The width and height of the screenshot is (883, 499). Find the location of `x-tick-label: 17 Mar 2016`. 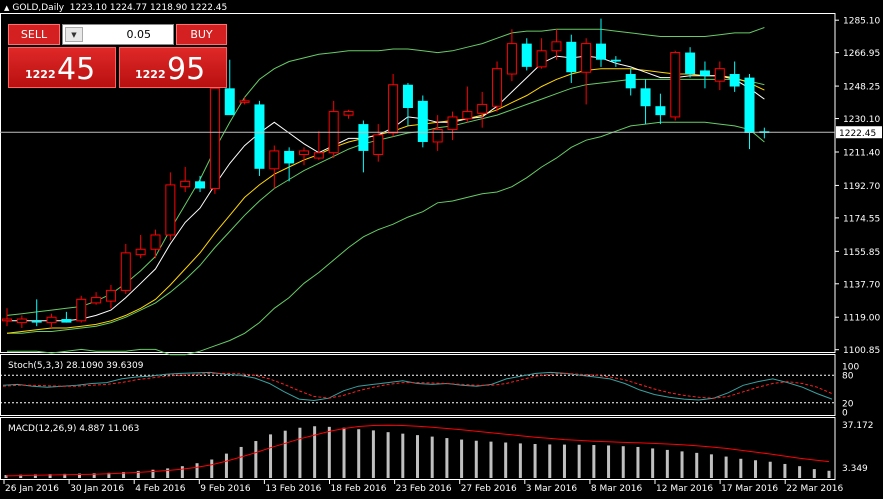

x-tick-label: 17 Mar 2016 is located at coordinates (749, 489).